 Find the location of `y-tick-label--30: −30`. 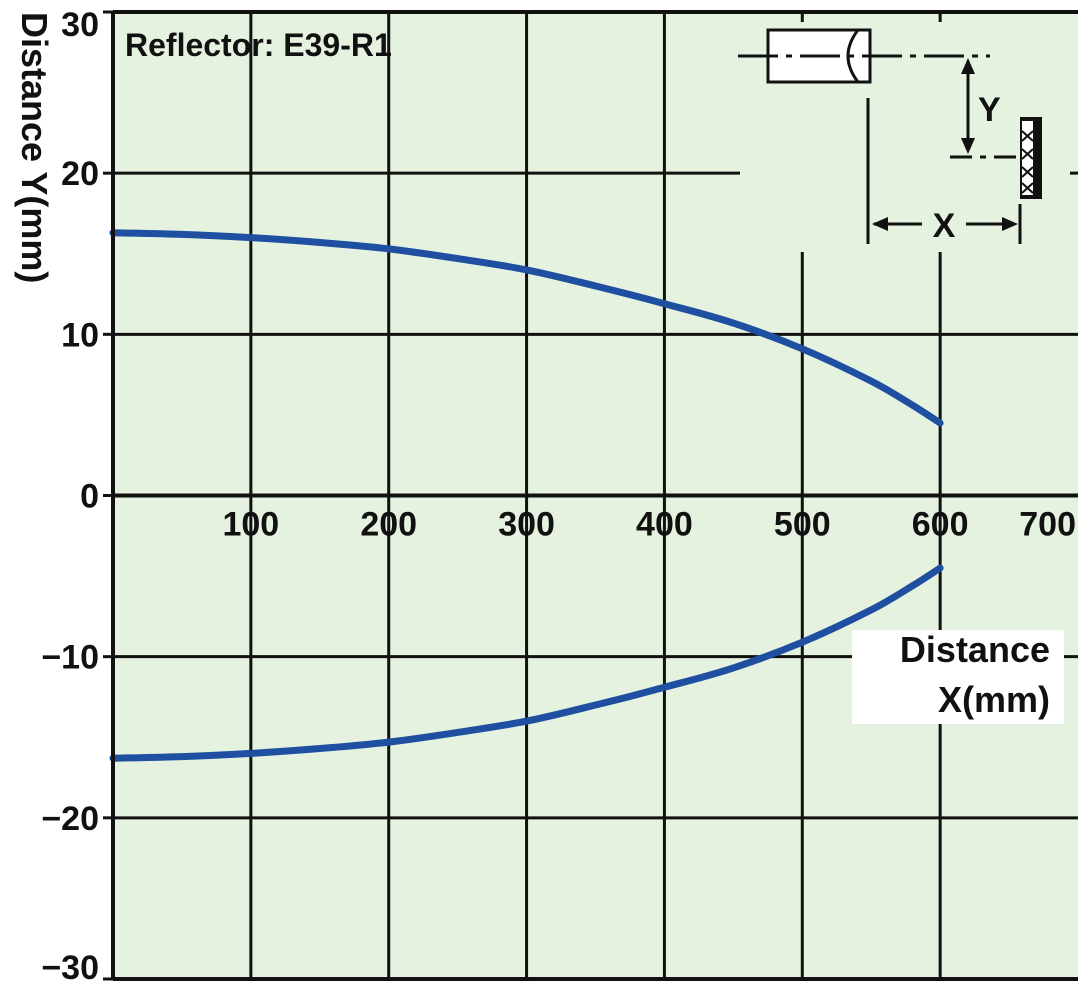

y-tick-label--30: −30 is located at coordinates (70, 968).